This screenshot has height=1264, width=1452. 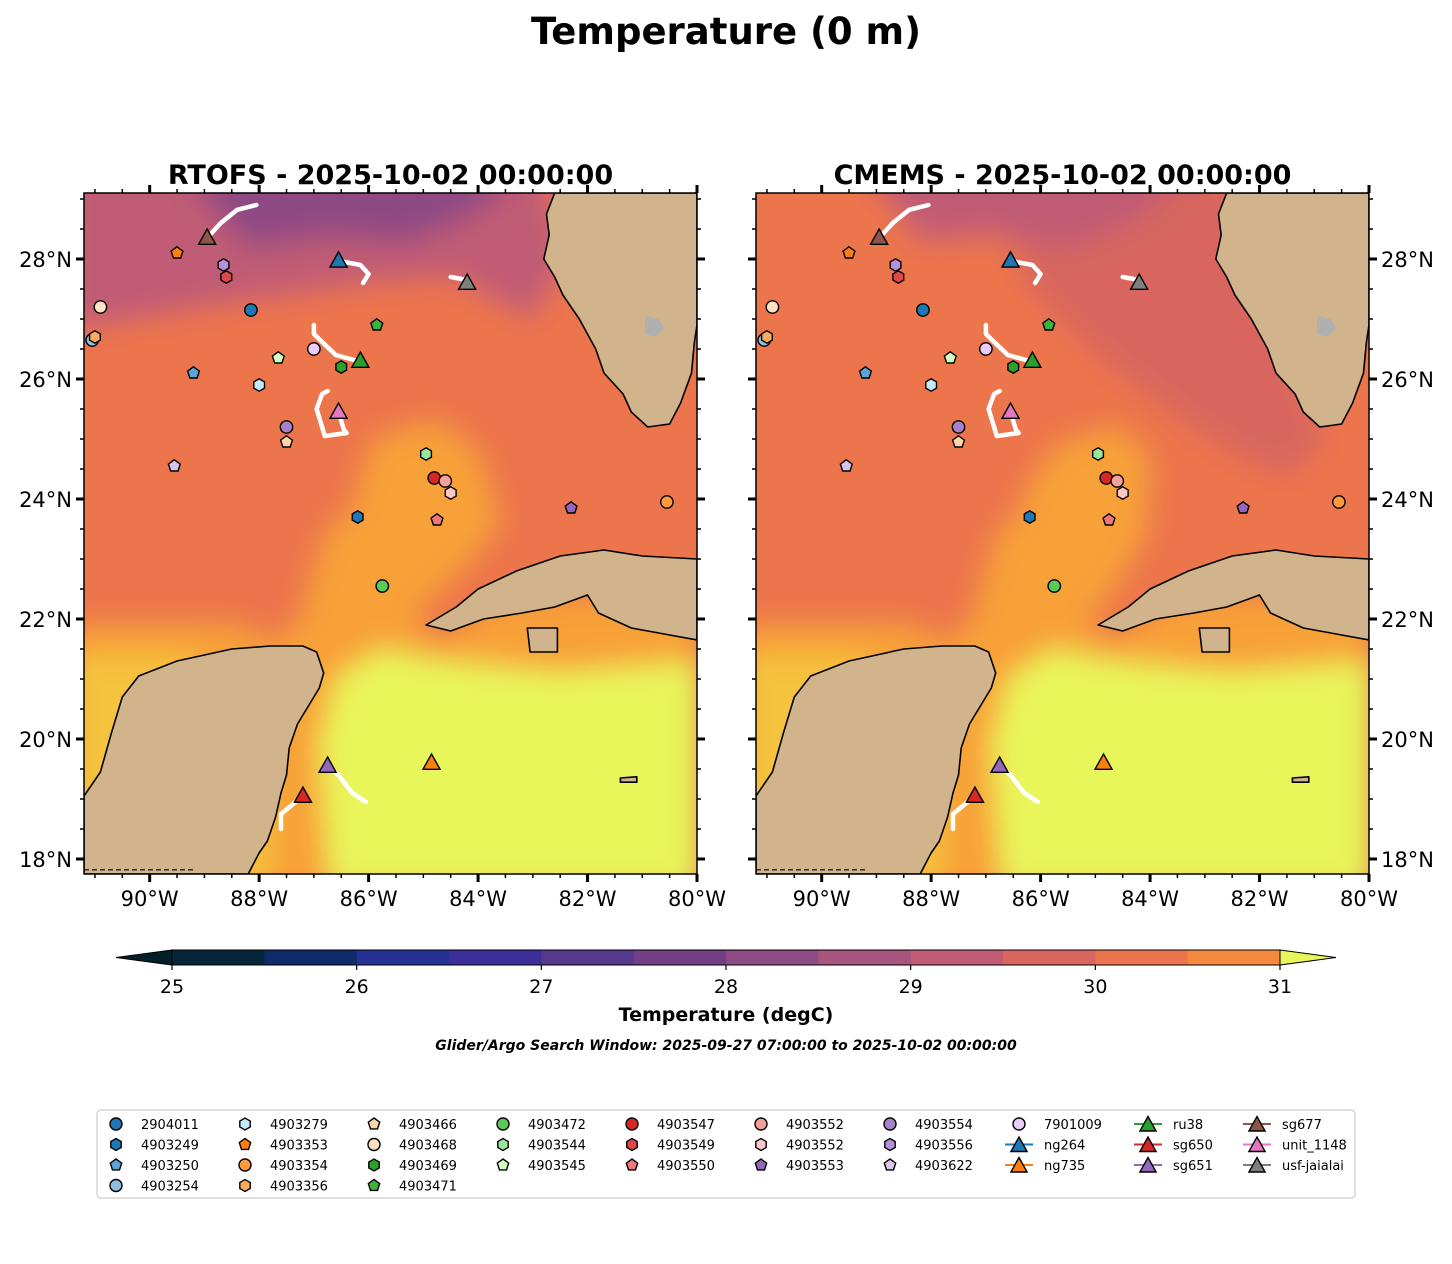 I want to click on glider-marker-usf-jaialai, so click(x=467, y=281).